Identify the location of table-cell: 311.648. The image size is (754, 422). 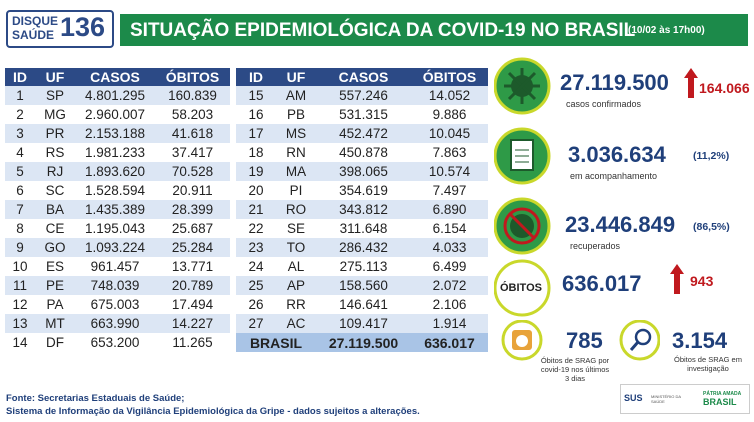
(363, 228).